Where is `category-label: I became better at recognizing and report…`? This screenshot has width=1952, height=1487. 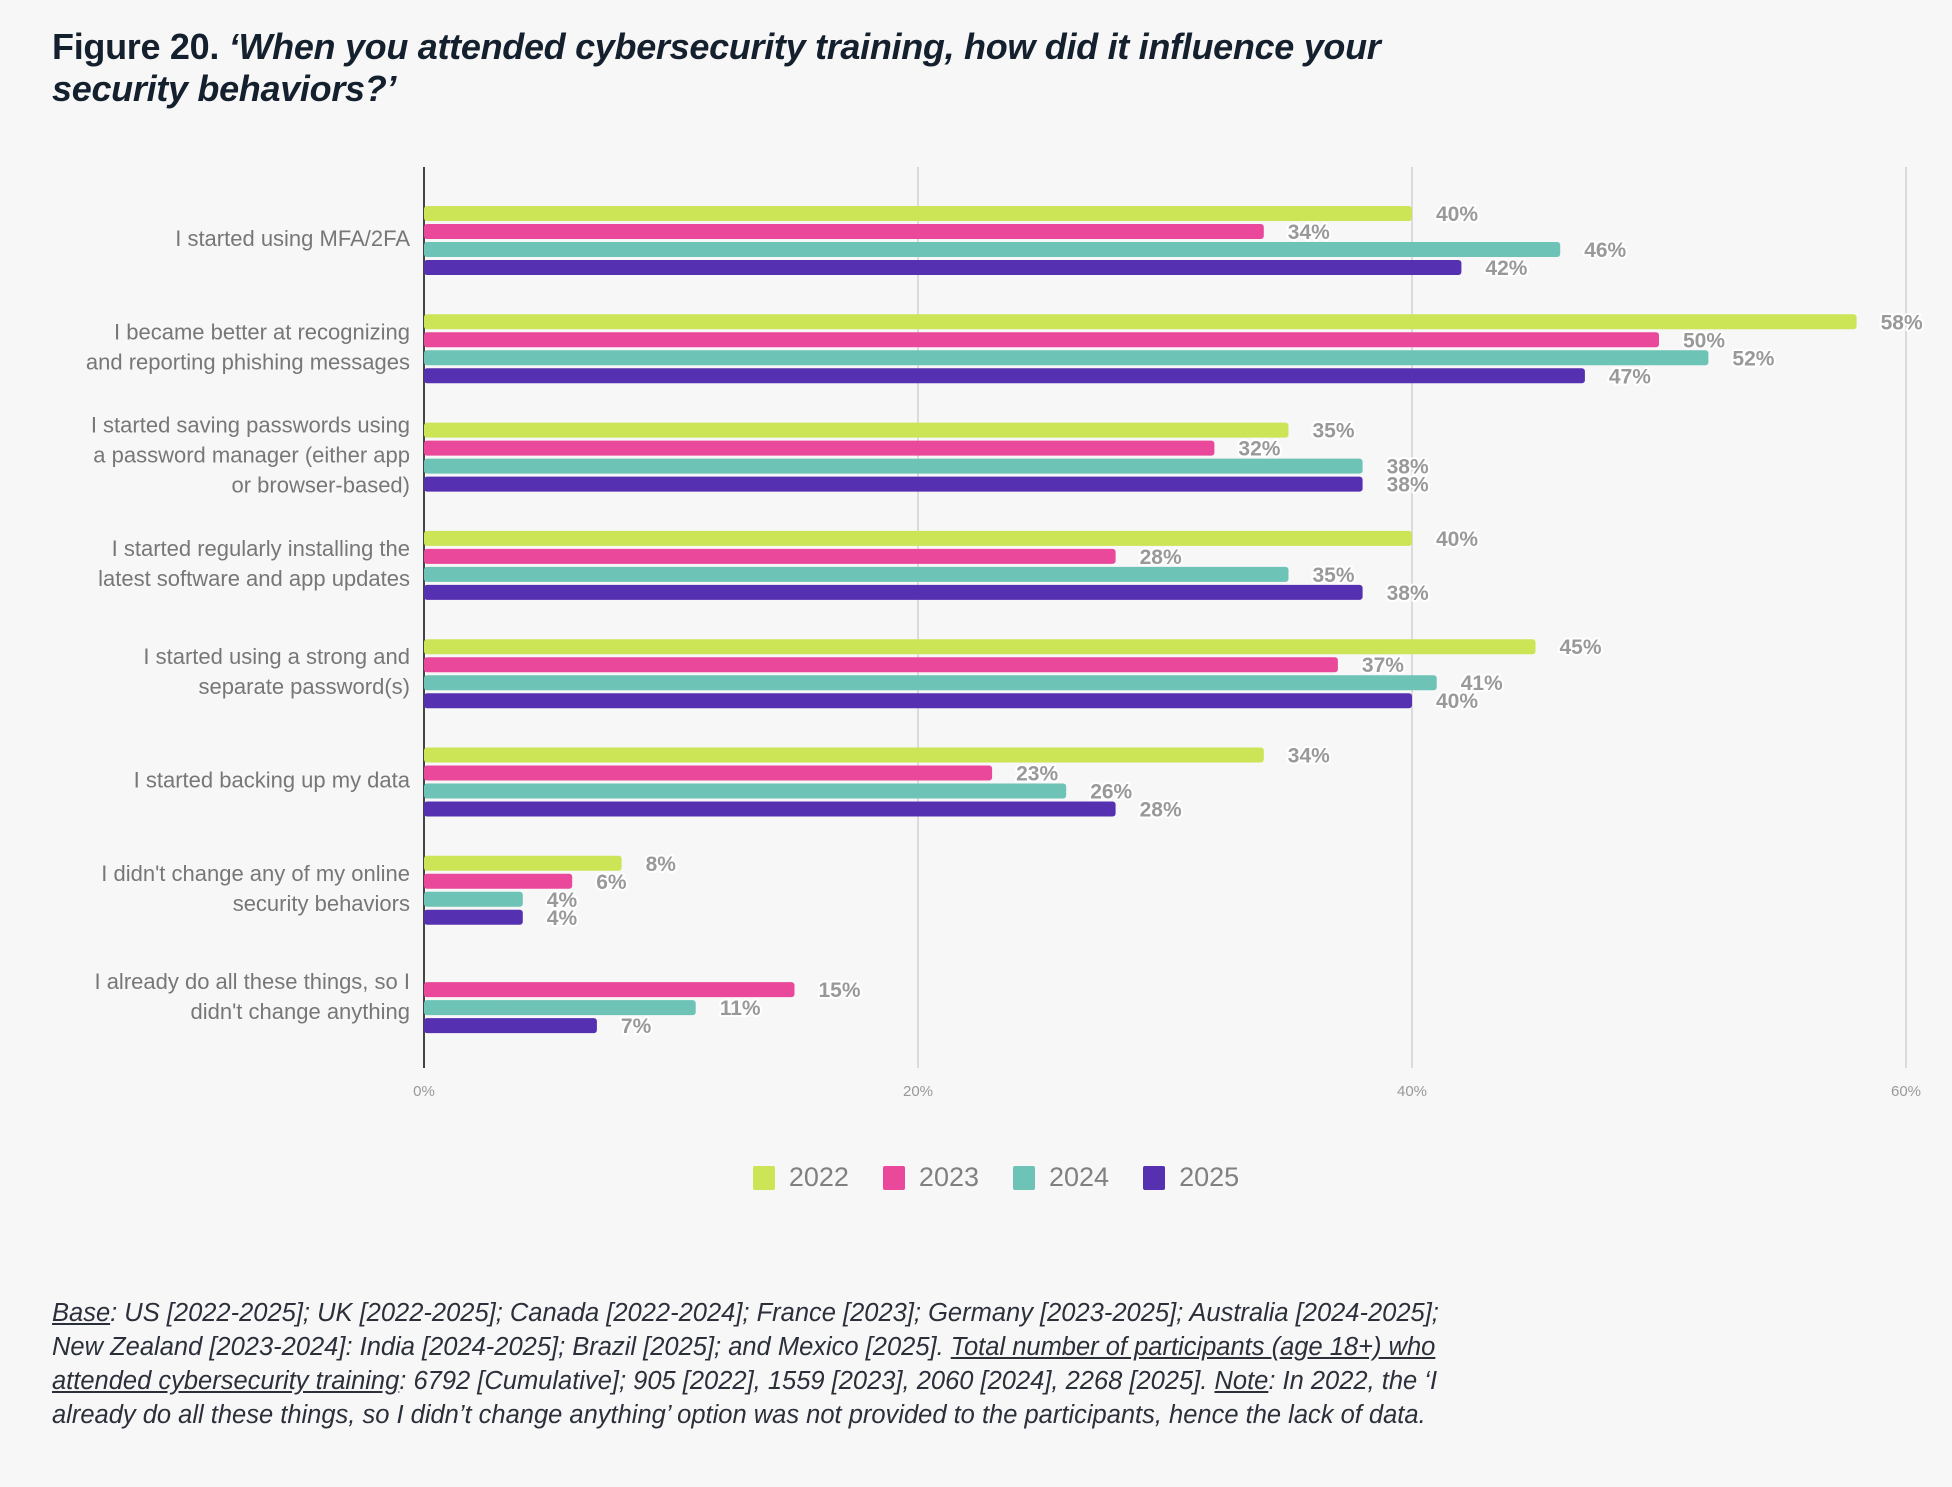
category-label: I became better at recognizing and report… is located at coordinates (248, 346).